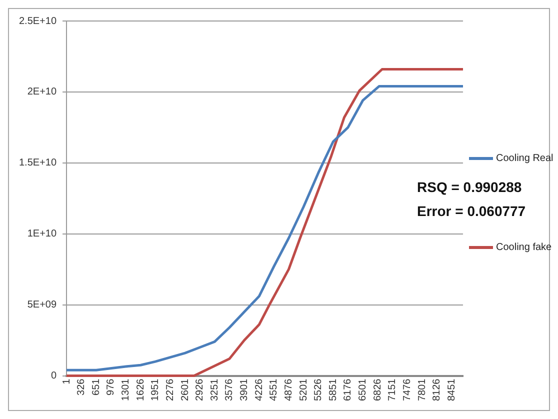 The width and height of the screenshot is (558, 419). What do you see at coordinates (126, 390) in the screenshot?
I see `x-tick-label: 1301` at bounding box center [126, 390].